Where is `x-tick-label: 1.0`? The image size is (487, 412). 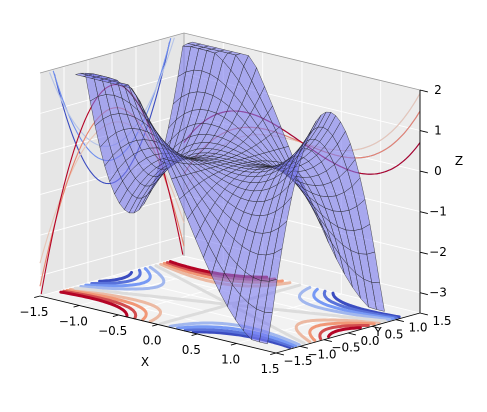 x-tick-label: 1.0 is located at coordinates (230, 360).